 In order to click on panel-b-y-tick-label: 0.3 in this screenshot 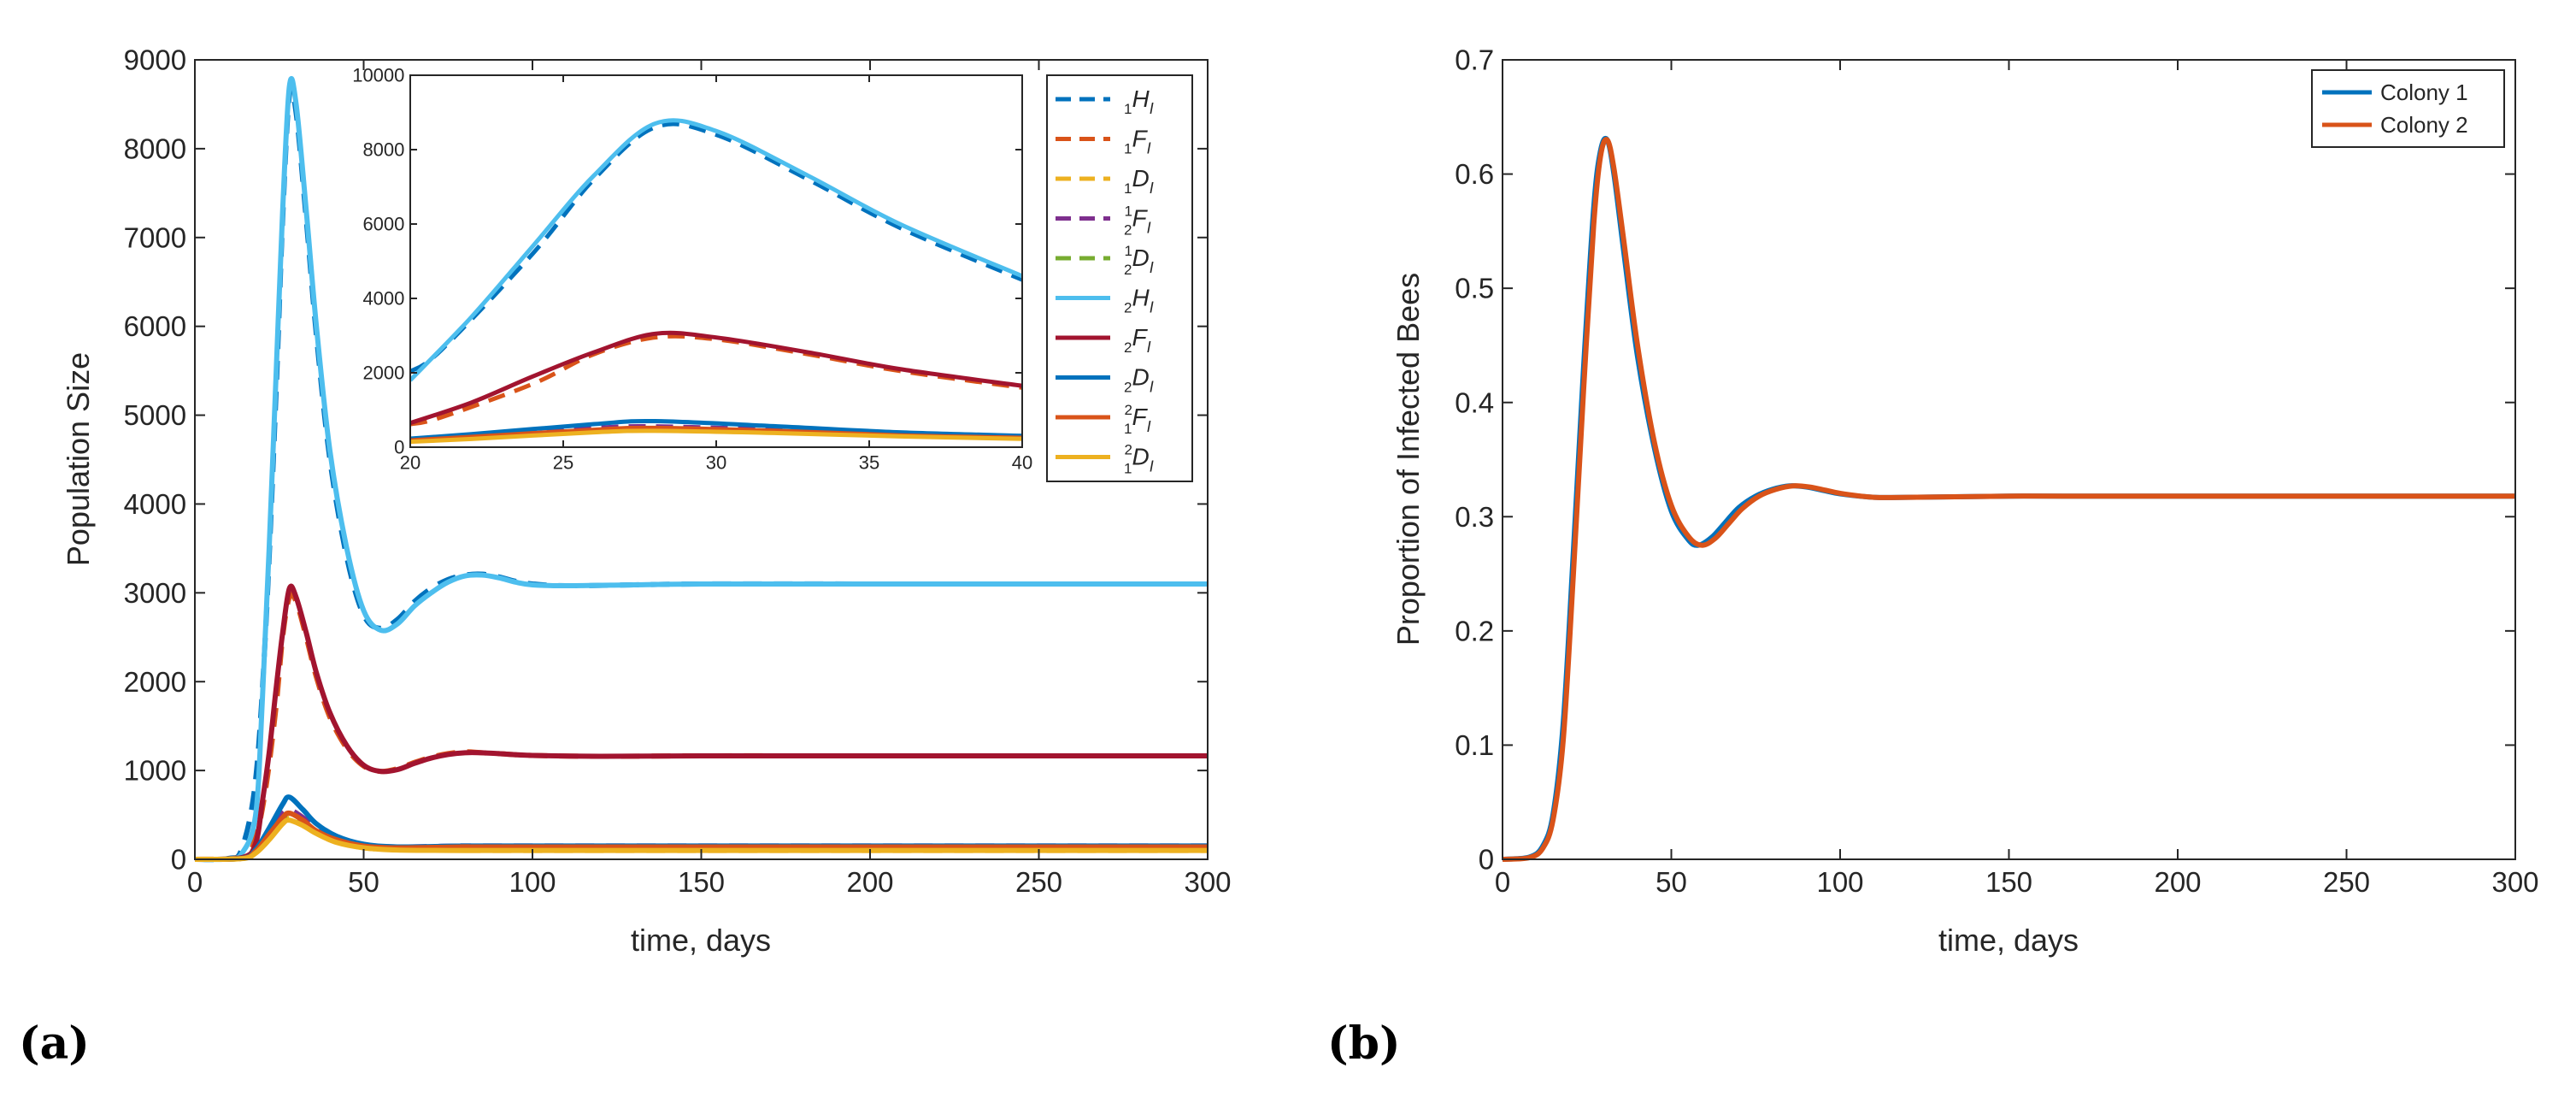, I will do `click(1474, 517)`.